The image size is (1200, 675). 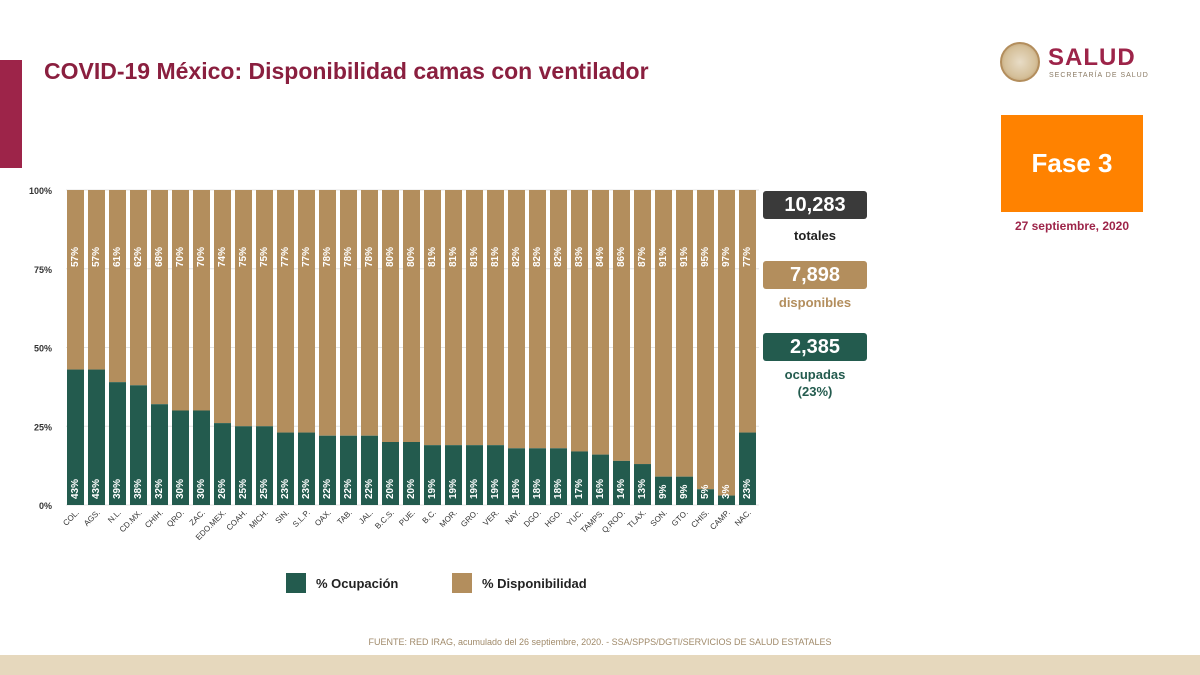 What do you see at coordinates (75, 489) in the screenshot?
I see `data-label-occupation: 43%` at bounding box center [75, 489].